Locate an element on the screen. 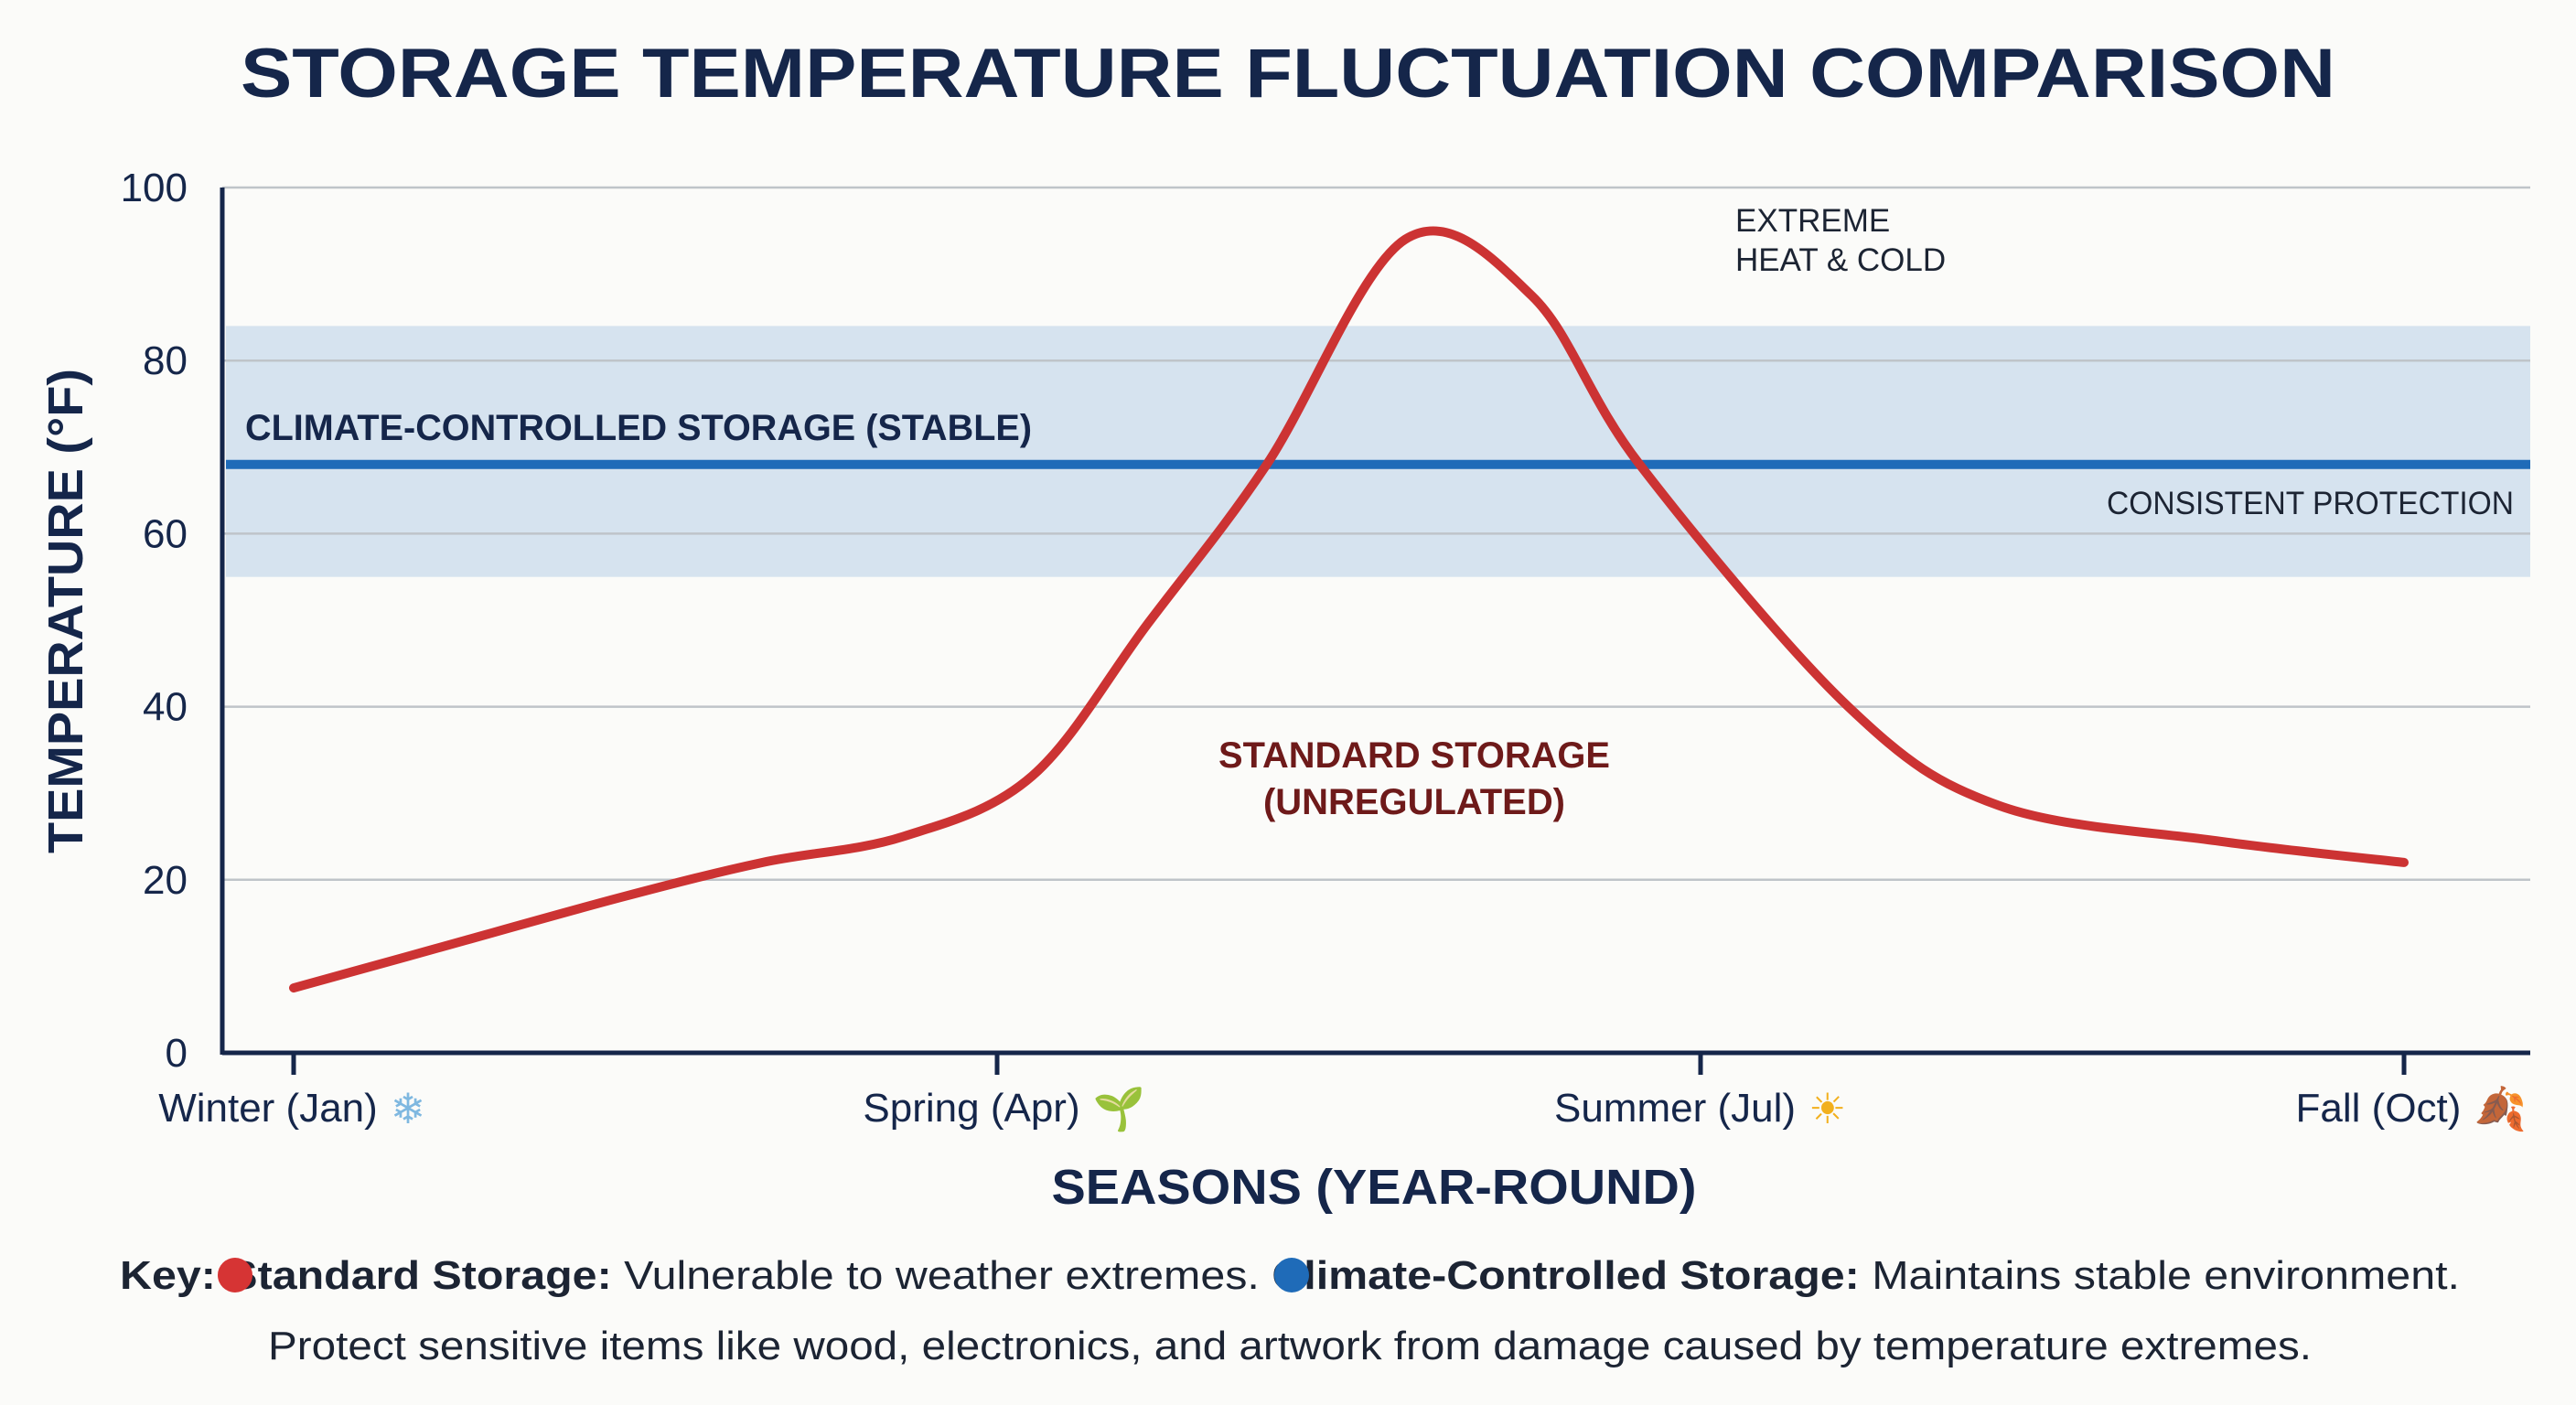 The image size is (2576, 1405). y-tick-label: 80 is located at coordinates (166, 360).